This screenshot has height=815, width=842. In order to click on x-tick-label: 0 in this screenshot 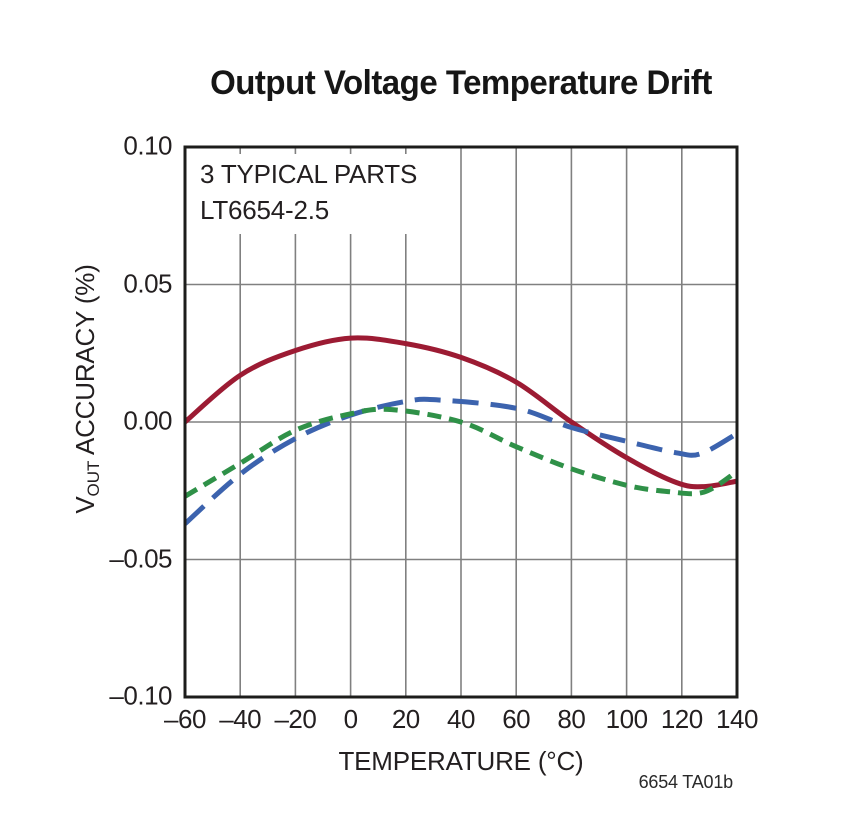, I will do `click(350, 719)`.